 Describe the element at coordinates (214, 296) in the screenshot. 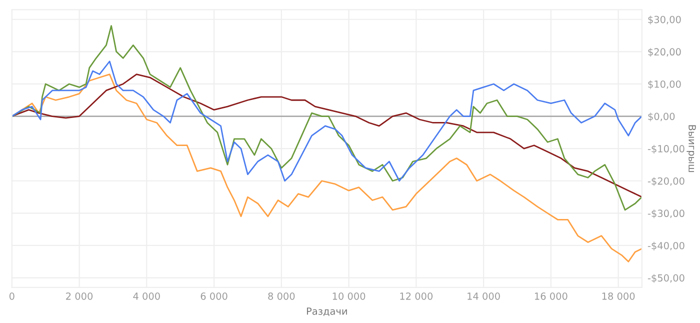

I see `x-tick-label: 6 000` at that location.